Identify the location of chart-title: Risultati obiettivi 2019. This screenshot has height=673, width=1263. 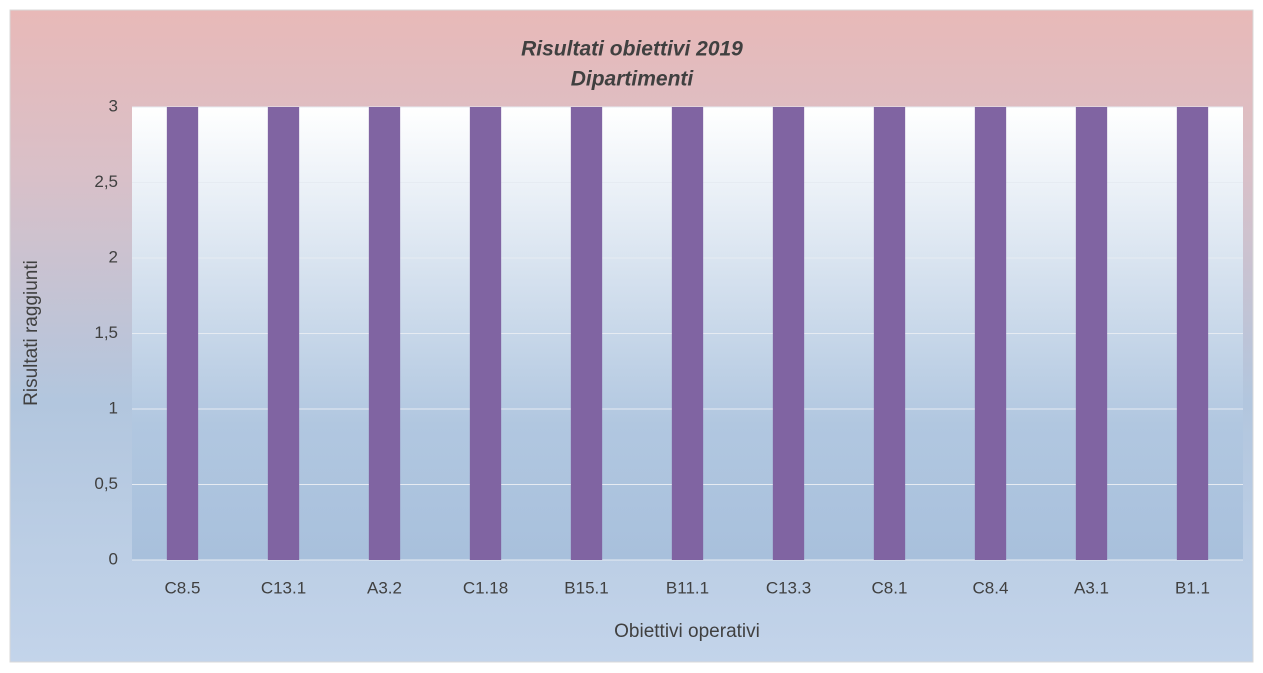
(632, 49).